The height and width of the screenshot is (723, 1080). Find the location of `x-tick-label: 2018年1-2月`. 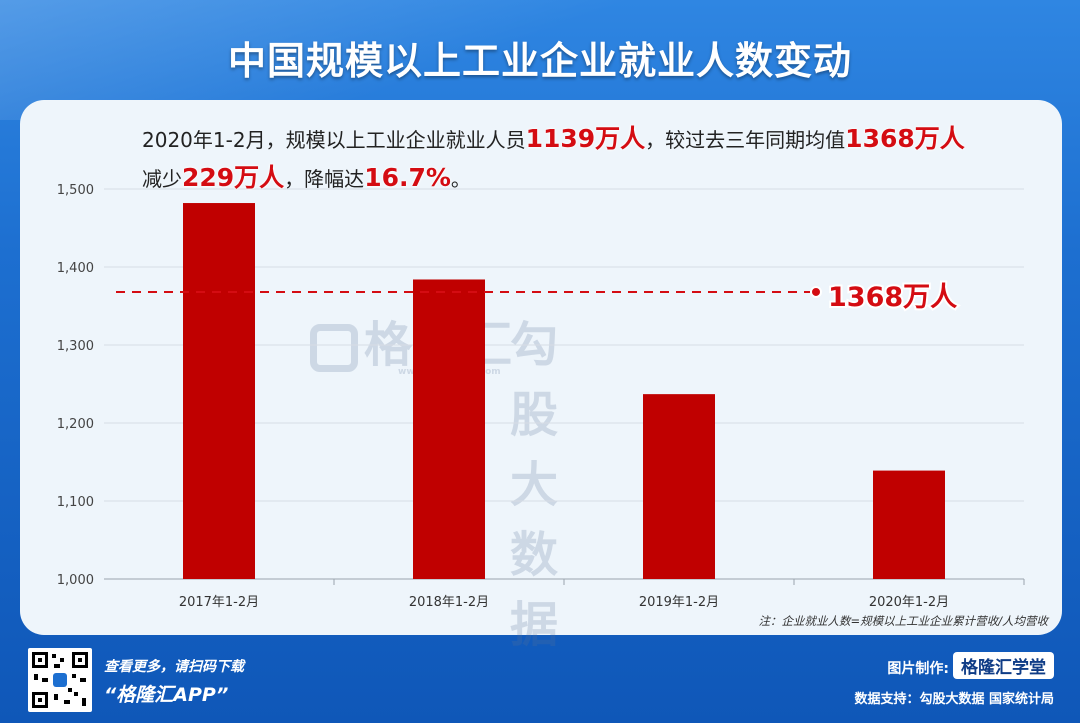

x-tick-label: 2018年1-2月 is located at coordinates (449, 602).